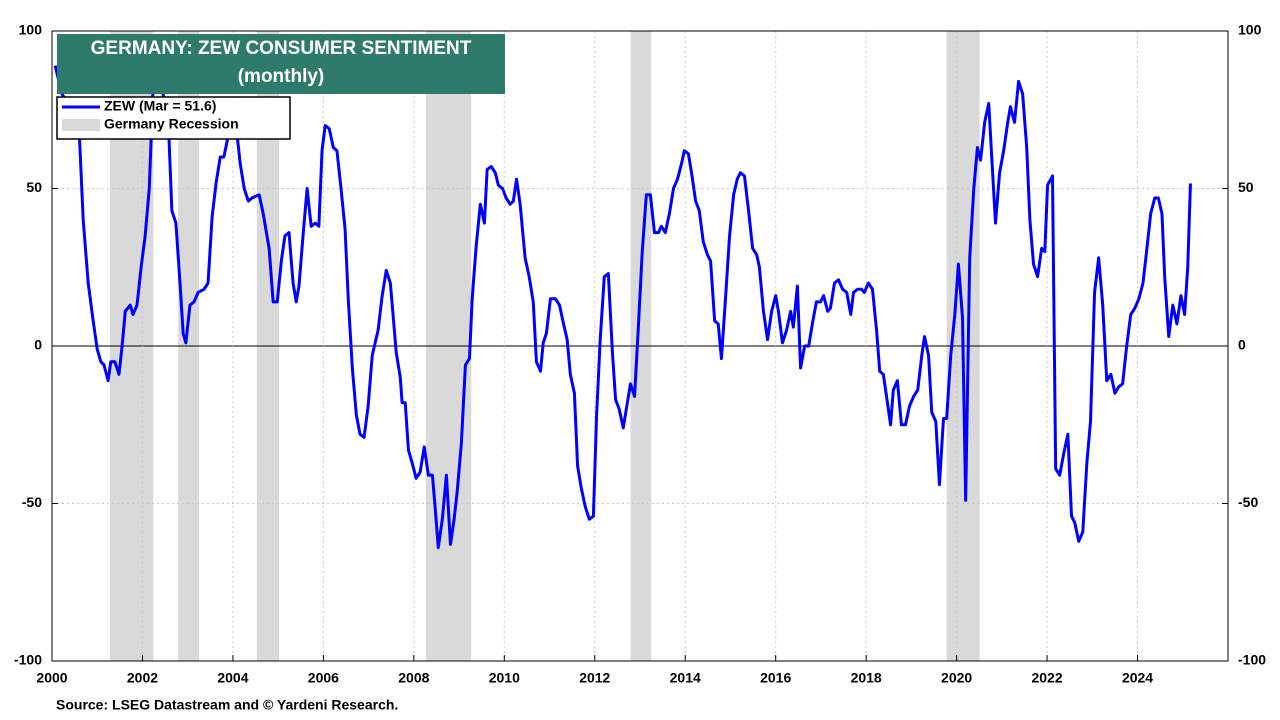 Image resolution: width=1280 pixels, height=720 pixels. What do you see at coordinates (866, 678) in the screenshot?
I see `x-tick-label: 2018` at bounding box center [866, 678].